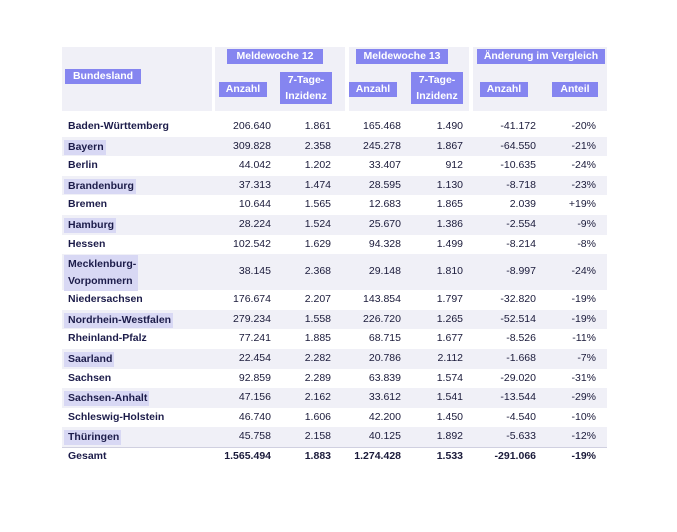 The image size is (677, 532). What do you see at coordinates (583, 145) in the screenshot?
I see `cell-pct: -21%` at bounding box center [583, 145].